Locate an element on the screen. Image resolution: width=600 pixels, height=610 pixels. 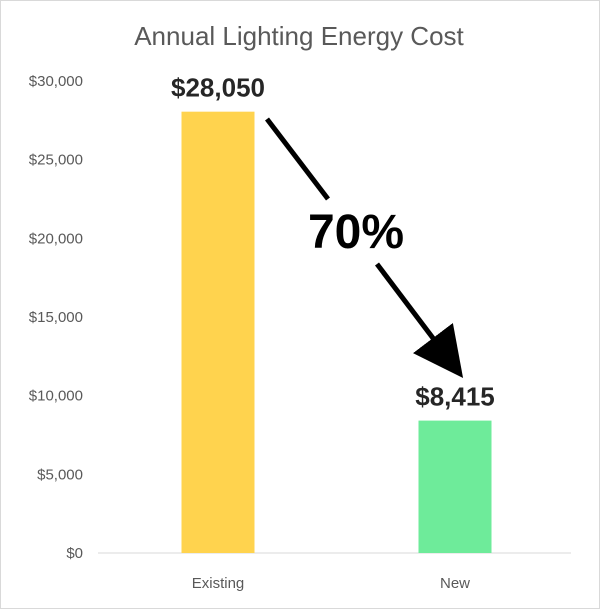
y-tick-label: $5,000 is located at coordinates (60, 474).